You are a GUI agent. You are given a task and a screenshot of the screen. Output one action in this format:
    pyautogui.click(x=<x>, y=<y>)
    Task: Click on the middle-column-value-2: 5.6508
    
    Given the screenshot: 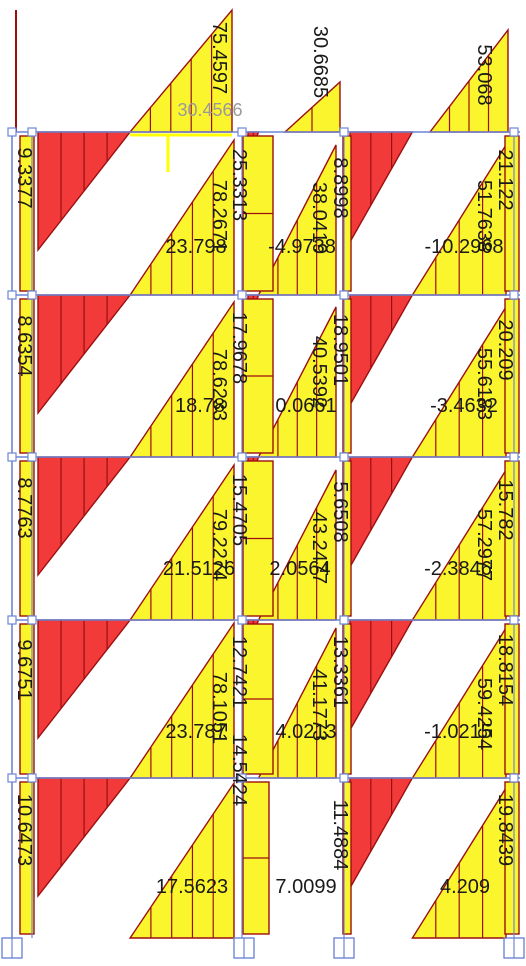 What is the action you would take?
    pyautogui.click(x=340, y=511)
    